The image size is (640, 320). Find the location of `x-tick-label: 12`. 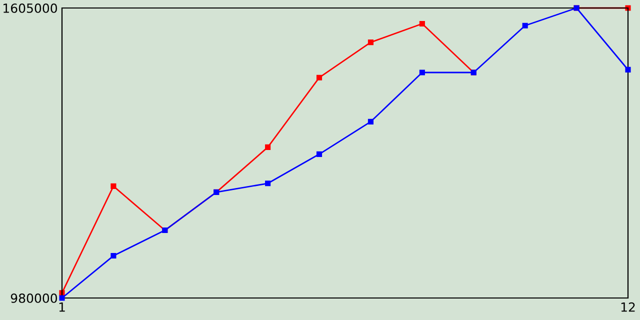

x-tick-label: 12 is located at coordinates (628, 307).